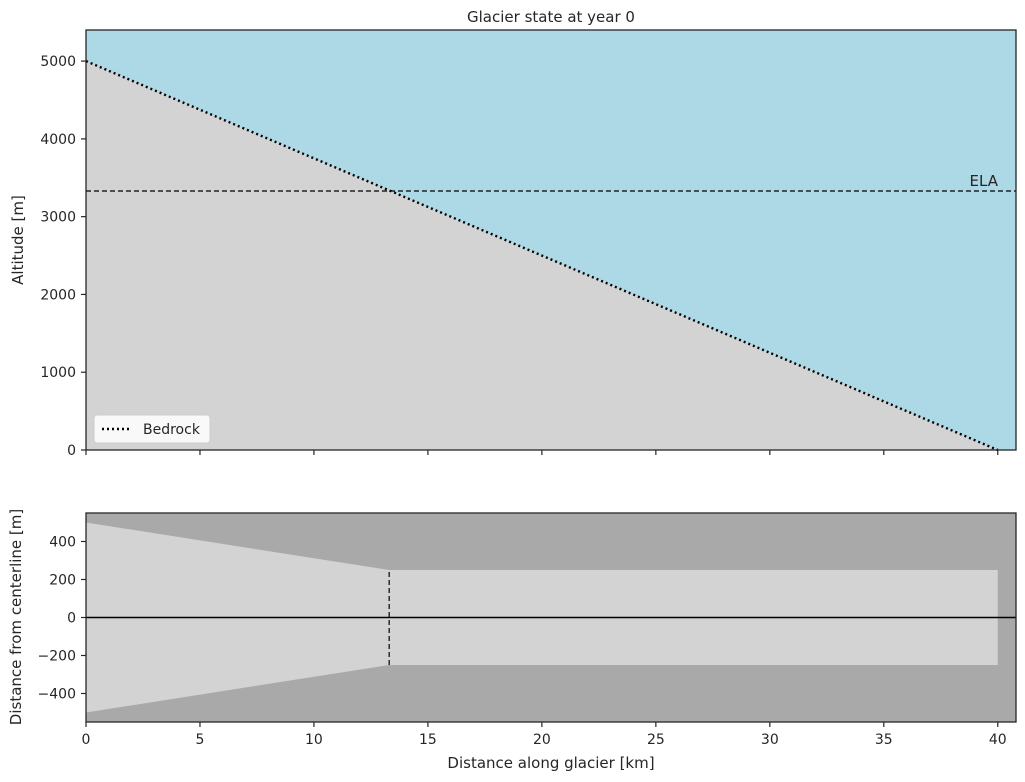 The height and width of the screenshot is (782, 1025). What do you see at coordinates (428, 740) in the screenshot?
I see `bottom-x-tick-label: 15` at bounding box center [428, 740].